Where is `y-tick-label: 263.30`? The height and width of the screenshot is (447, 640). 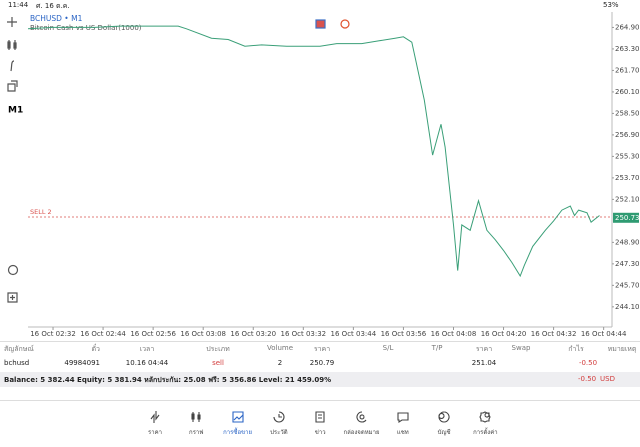 y-tick-label: 263.30 is located at coordinates (627, 49).